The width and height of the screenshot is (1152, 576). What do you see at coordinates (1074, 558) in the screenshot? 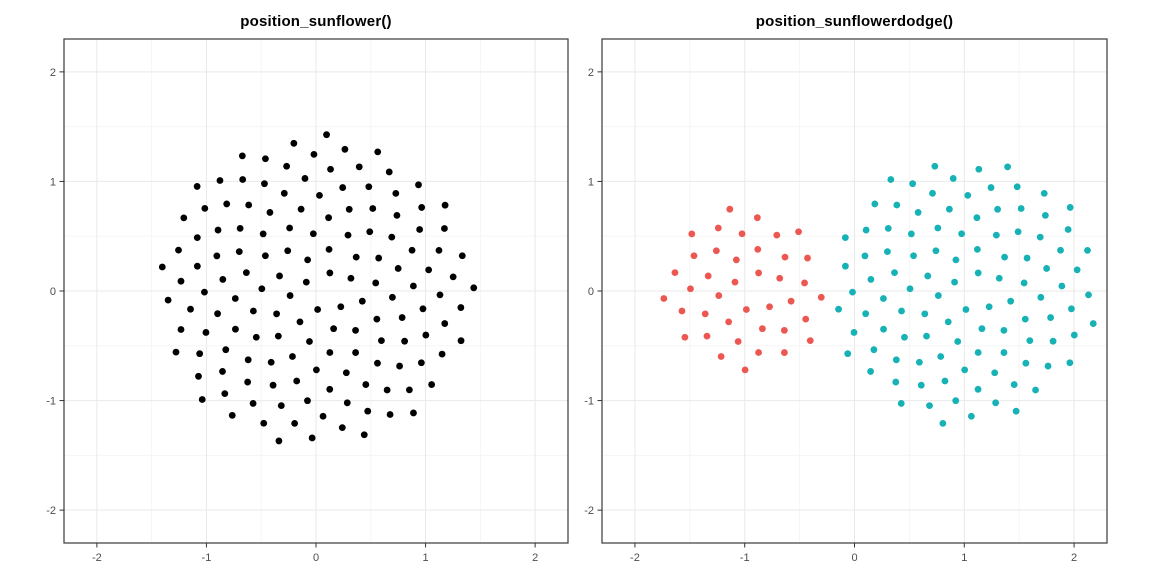
I see `x-tick-label: 2` at bounding box center [1074, 558].